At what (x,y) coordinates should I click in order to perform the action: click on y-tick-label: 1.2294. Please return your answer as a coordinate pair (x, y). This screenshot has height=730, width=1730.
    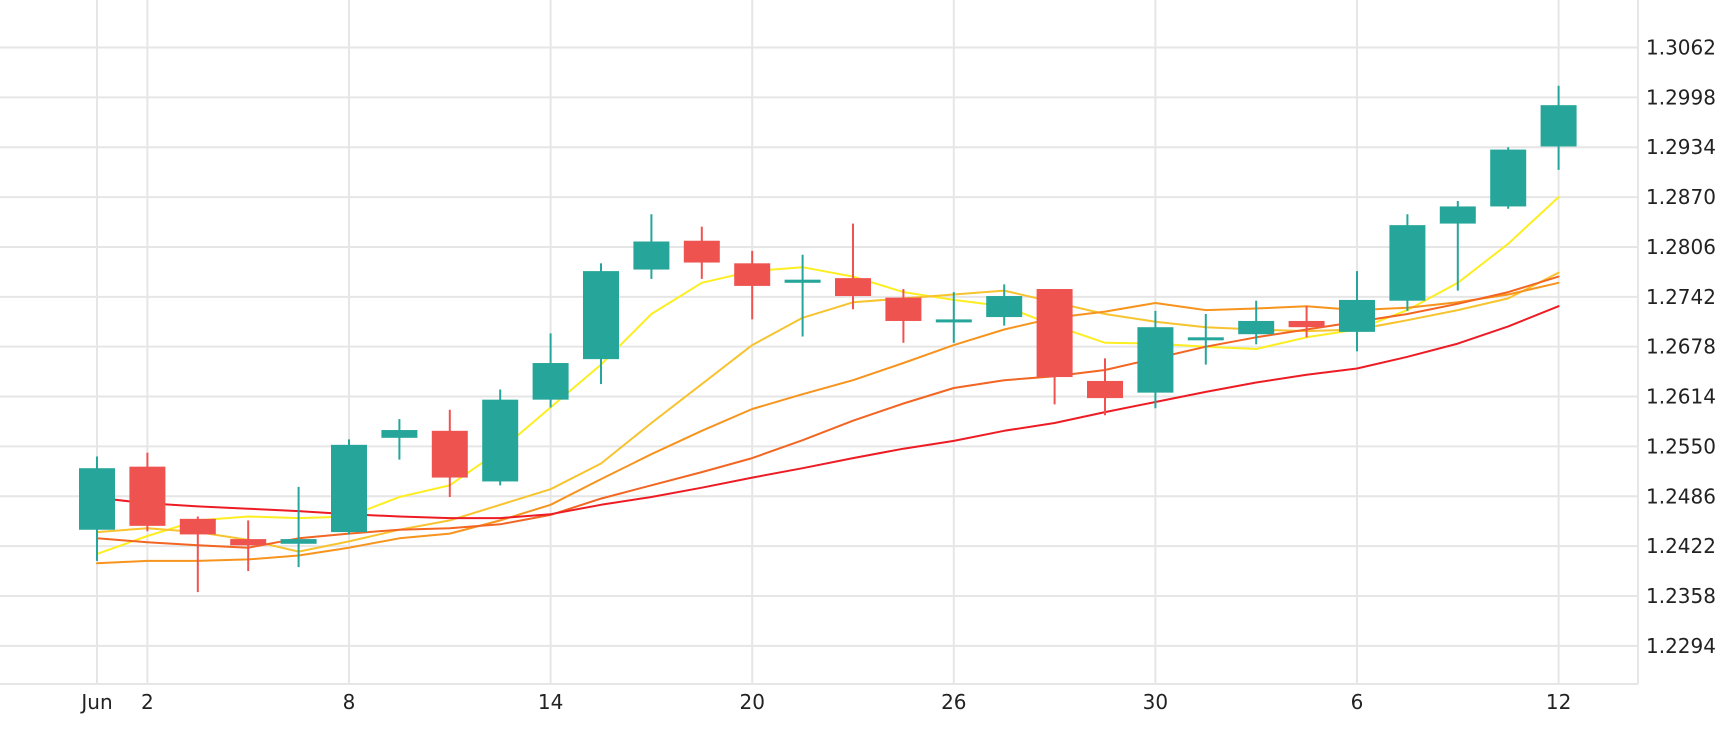
    Looking at the image, I should click on (1681, 646).